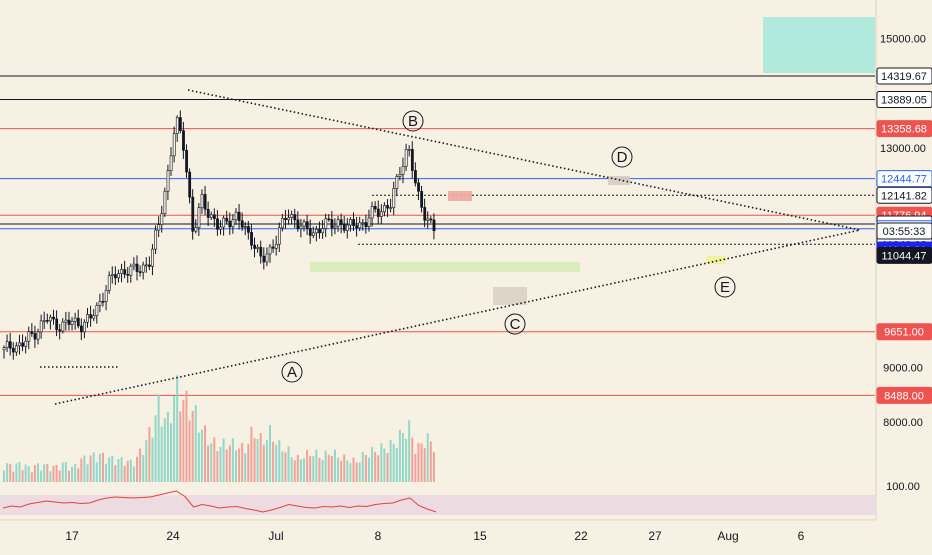  I want to click on wave-label-a: A, so click(292, 372).